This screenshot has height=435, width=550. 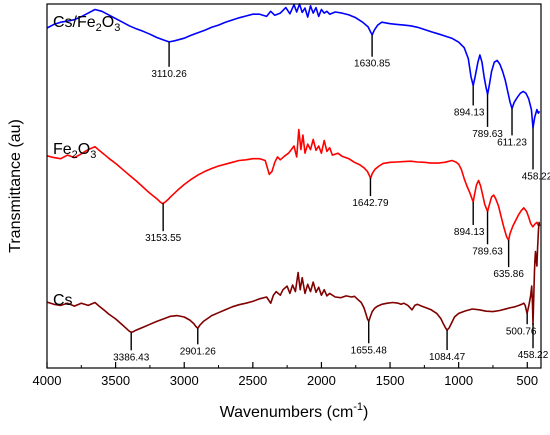 What do you see at coordinates (469, 112) in the screenshot?
I see `peak-label-2: 894.13` at bounding box center [469, 112].